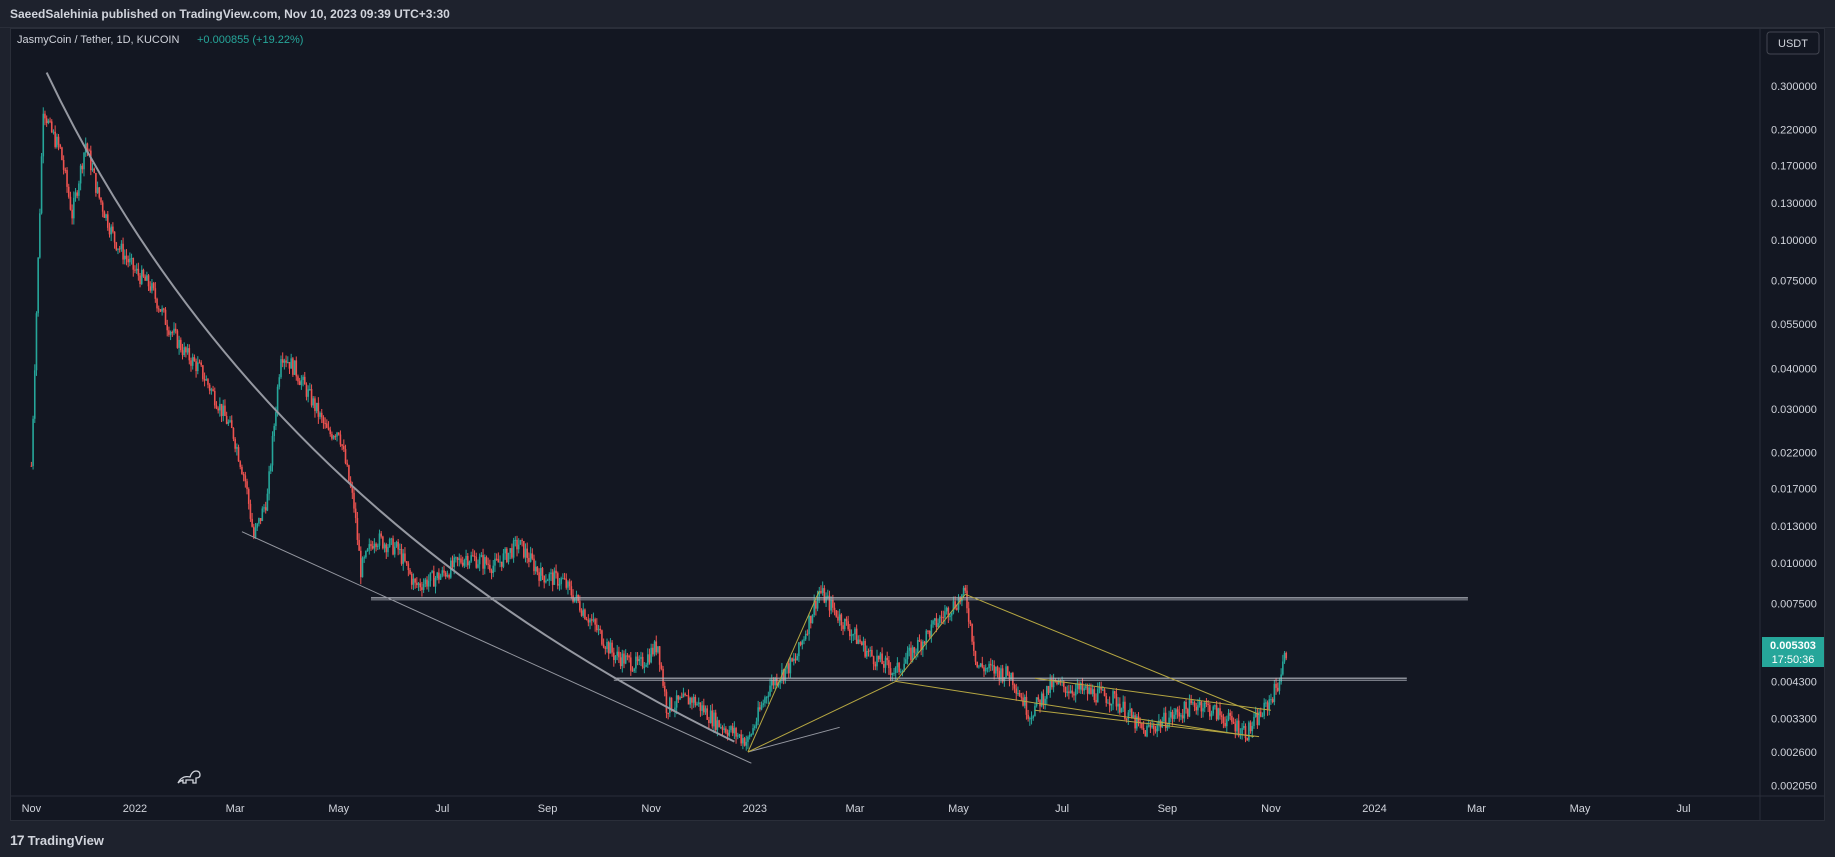 Image resolution: width=1835 pixels, height=857 pixels. What do you see at coordinates (1684, 809) in the screenshot?
I see `time-tick-label: Jul` at bounding box center [1684, 809].